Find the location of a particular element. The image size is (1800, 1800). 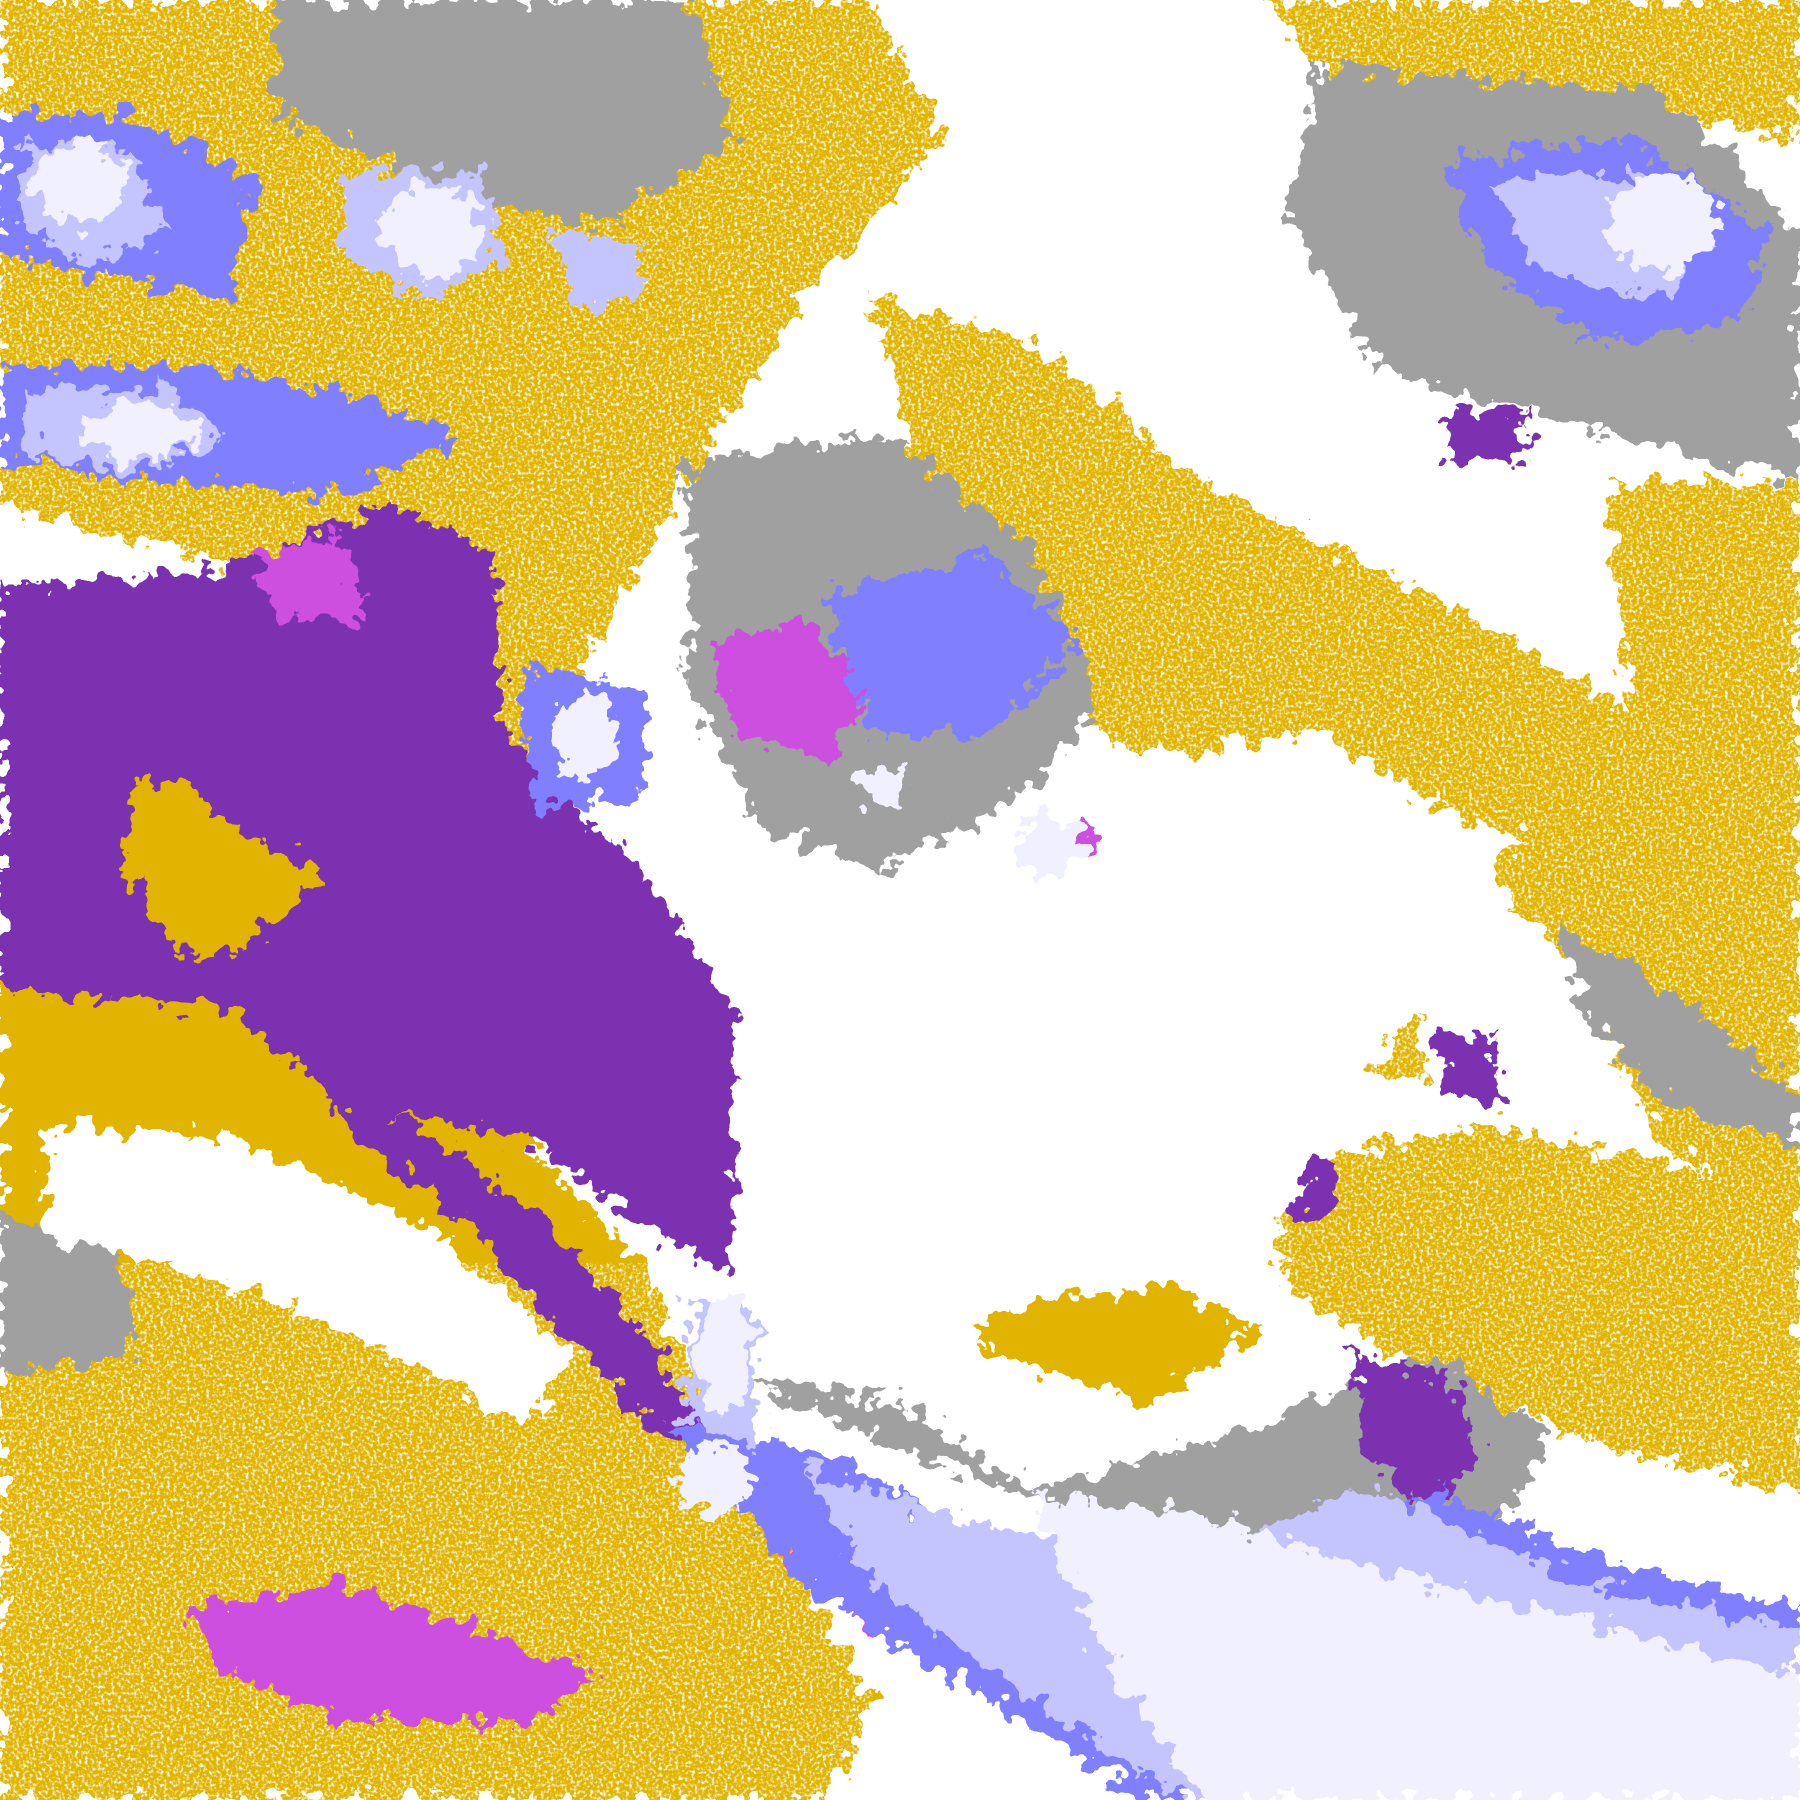

gold-island-in-purple is located at coordinates (224, 870).